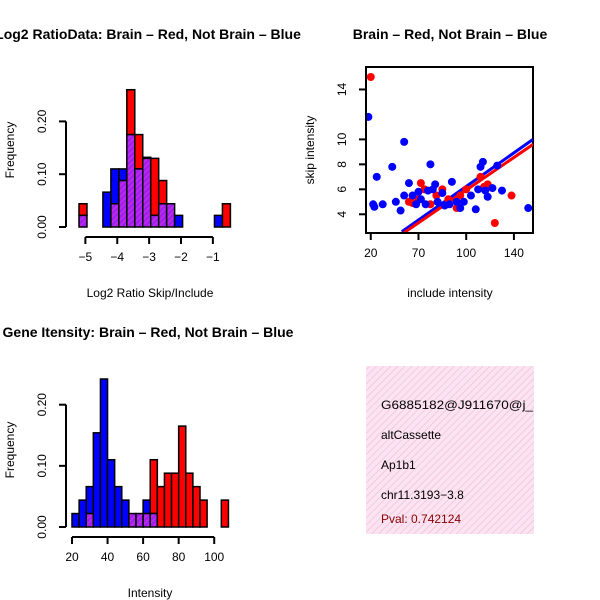 The height and width of the screenshot is (600, 600). What do you see at coordinates (149, 257) in the screenshot?
I see `ratio-hist-x-tick-label: −3` at bounding box center [149, 257].